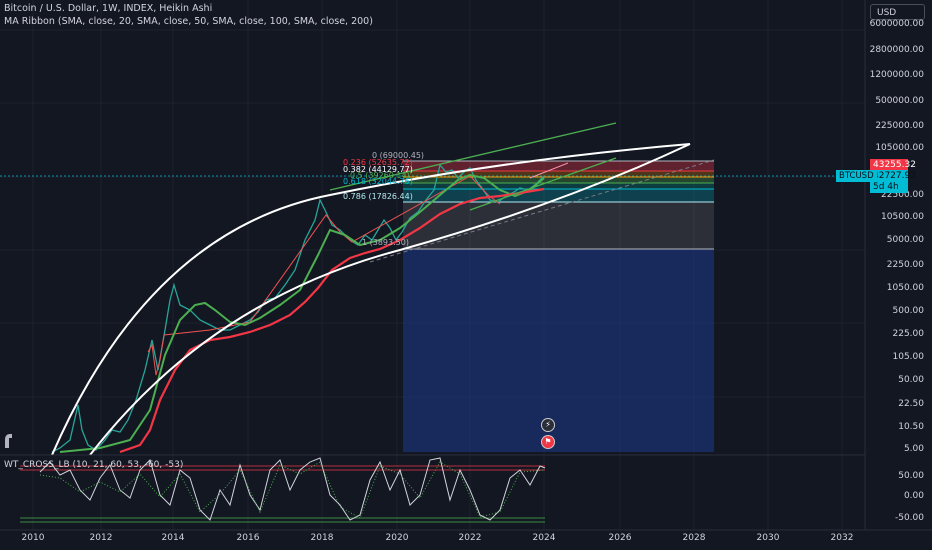 The width and height of the screenshot is (932, 550). What do you see at coordinates (889, 187) in the screenshot?
I see `countdown-tag: 5d 4h` at bounding box center [889, 187].